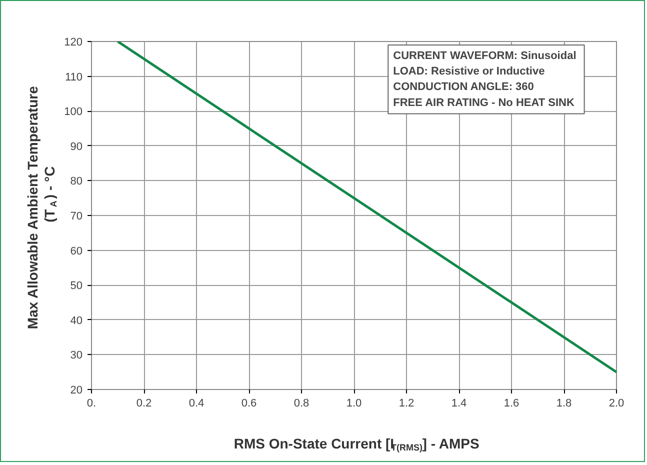 This screenshot has height=465, width=647. What do you see at coordinates (73, 112) in the screenshot?
I see `y-tick-label: 100` at bounding box center [73, 112].